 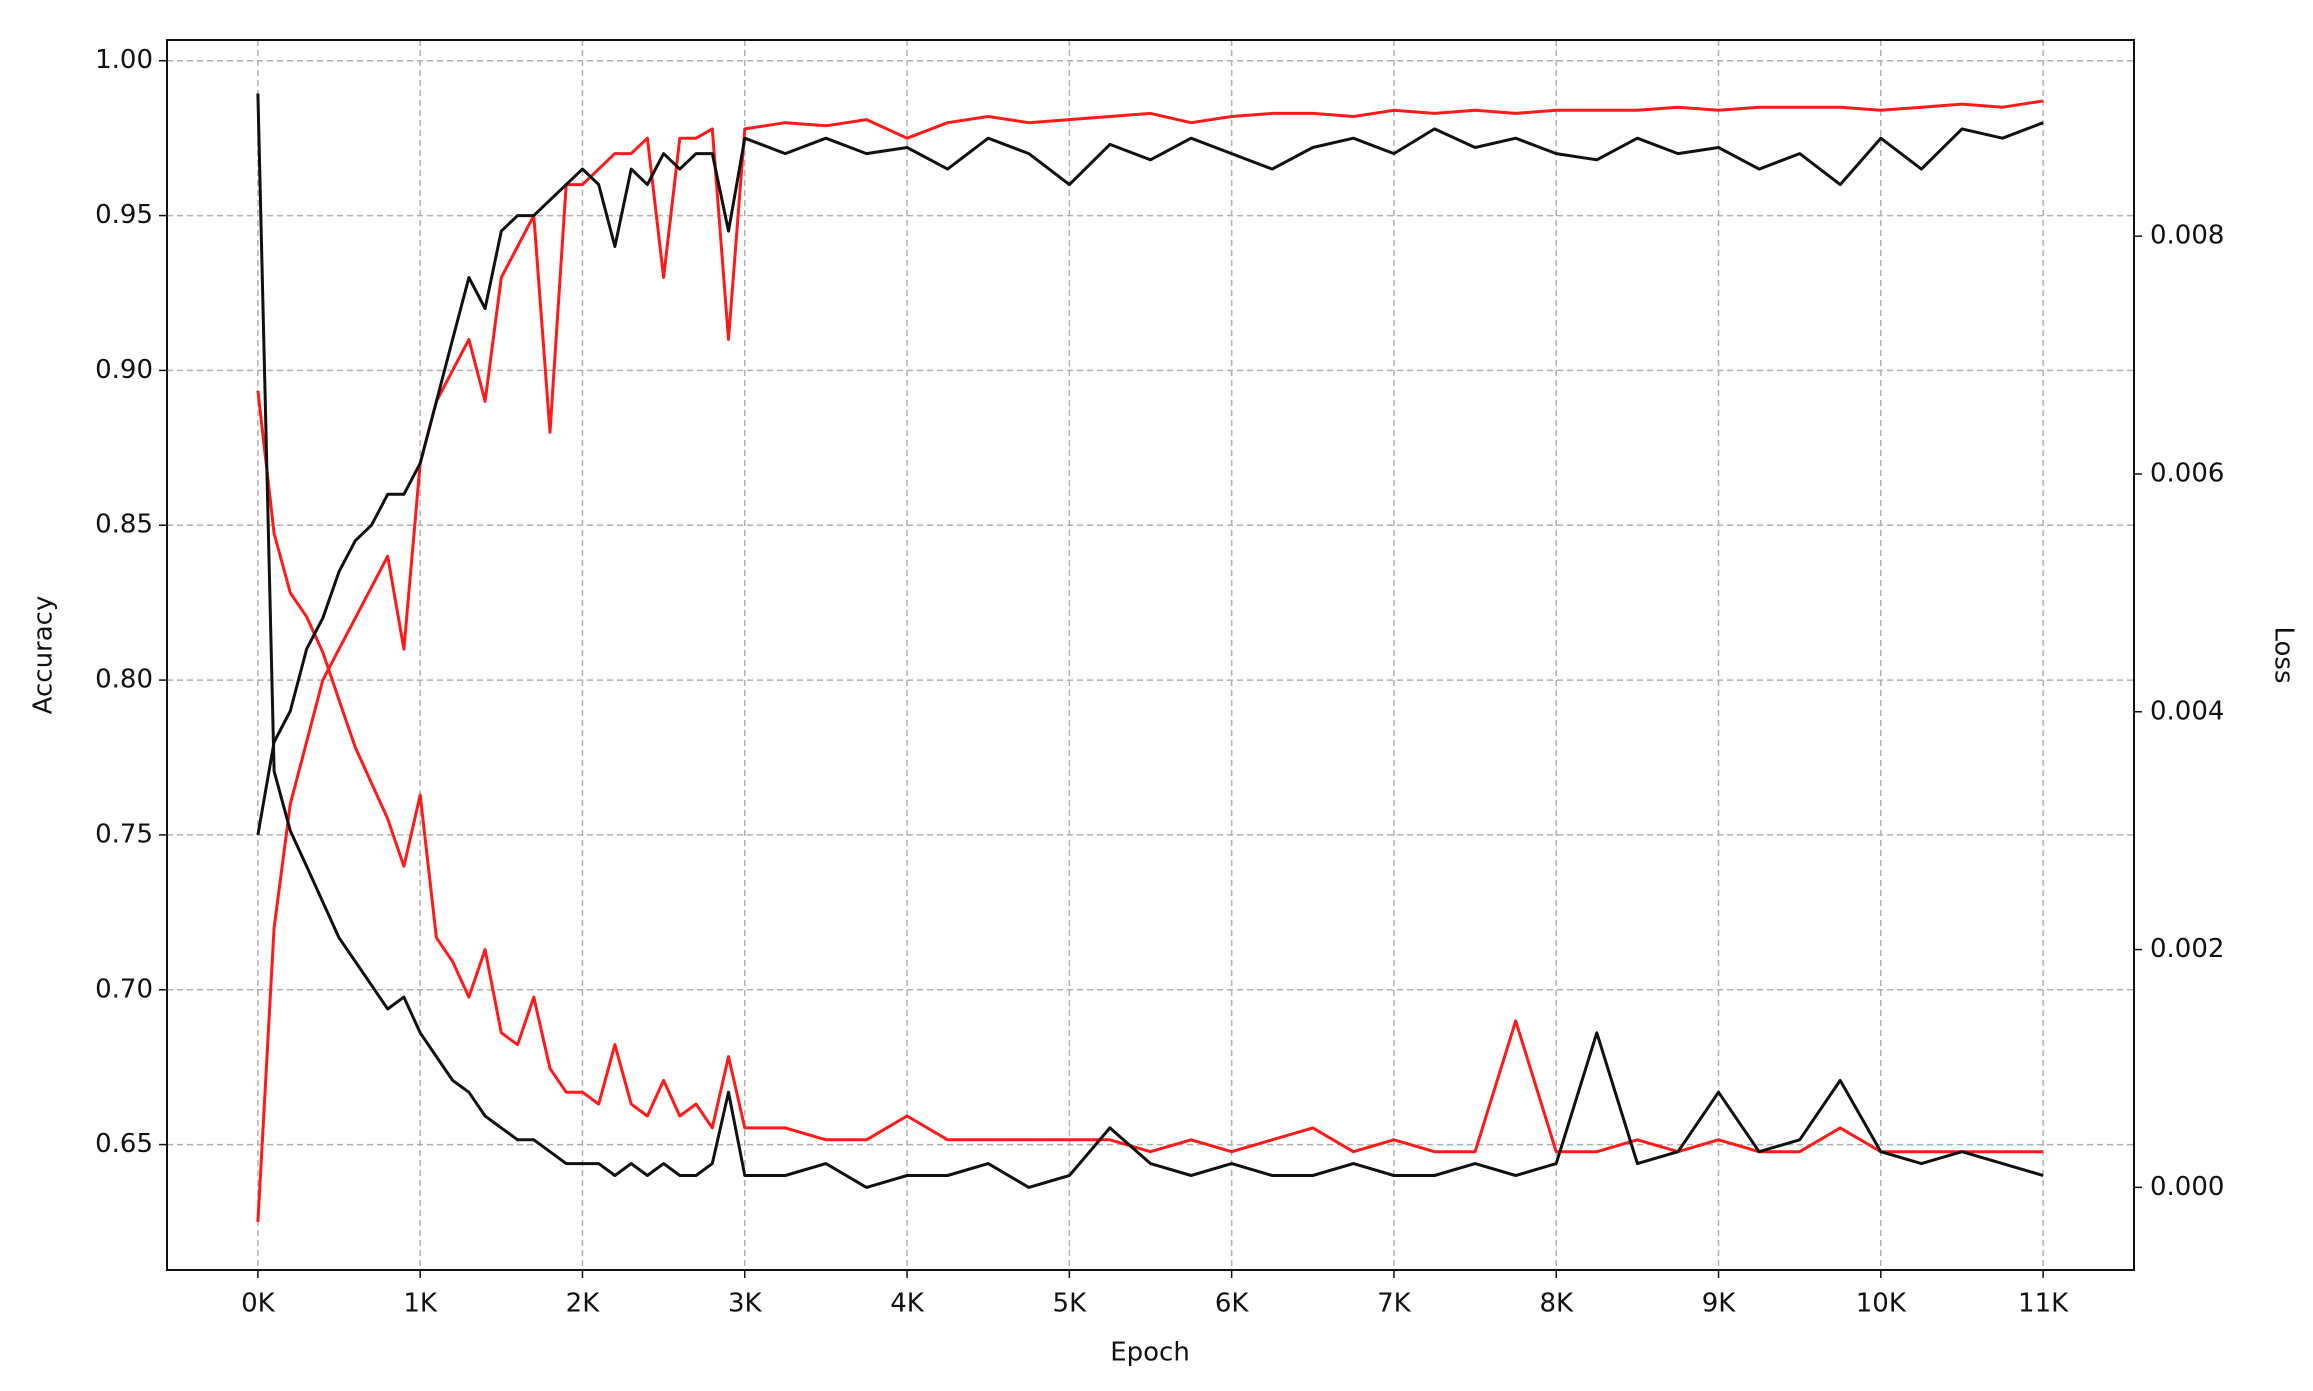 I want to click on y-tick-label: 0.85, so click(x=124, y=525).